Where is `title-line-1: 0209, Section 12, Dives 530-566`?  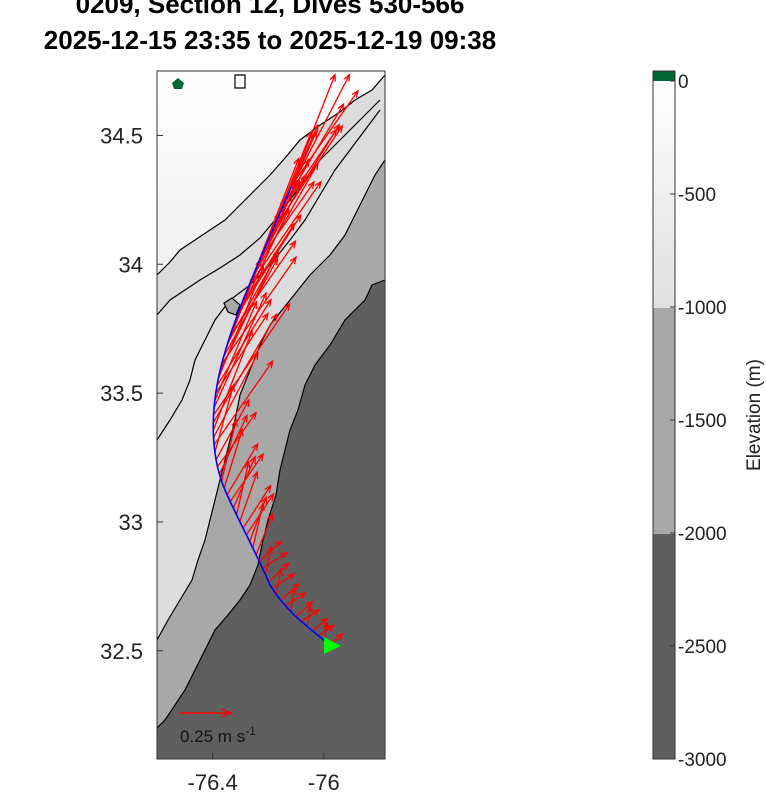 title-line-1: 0209, Section 12, Dives 530-566 is located at coordinates (270, 9).